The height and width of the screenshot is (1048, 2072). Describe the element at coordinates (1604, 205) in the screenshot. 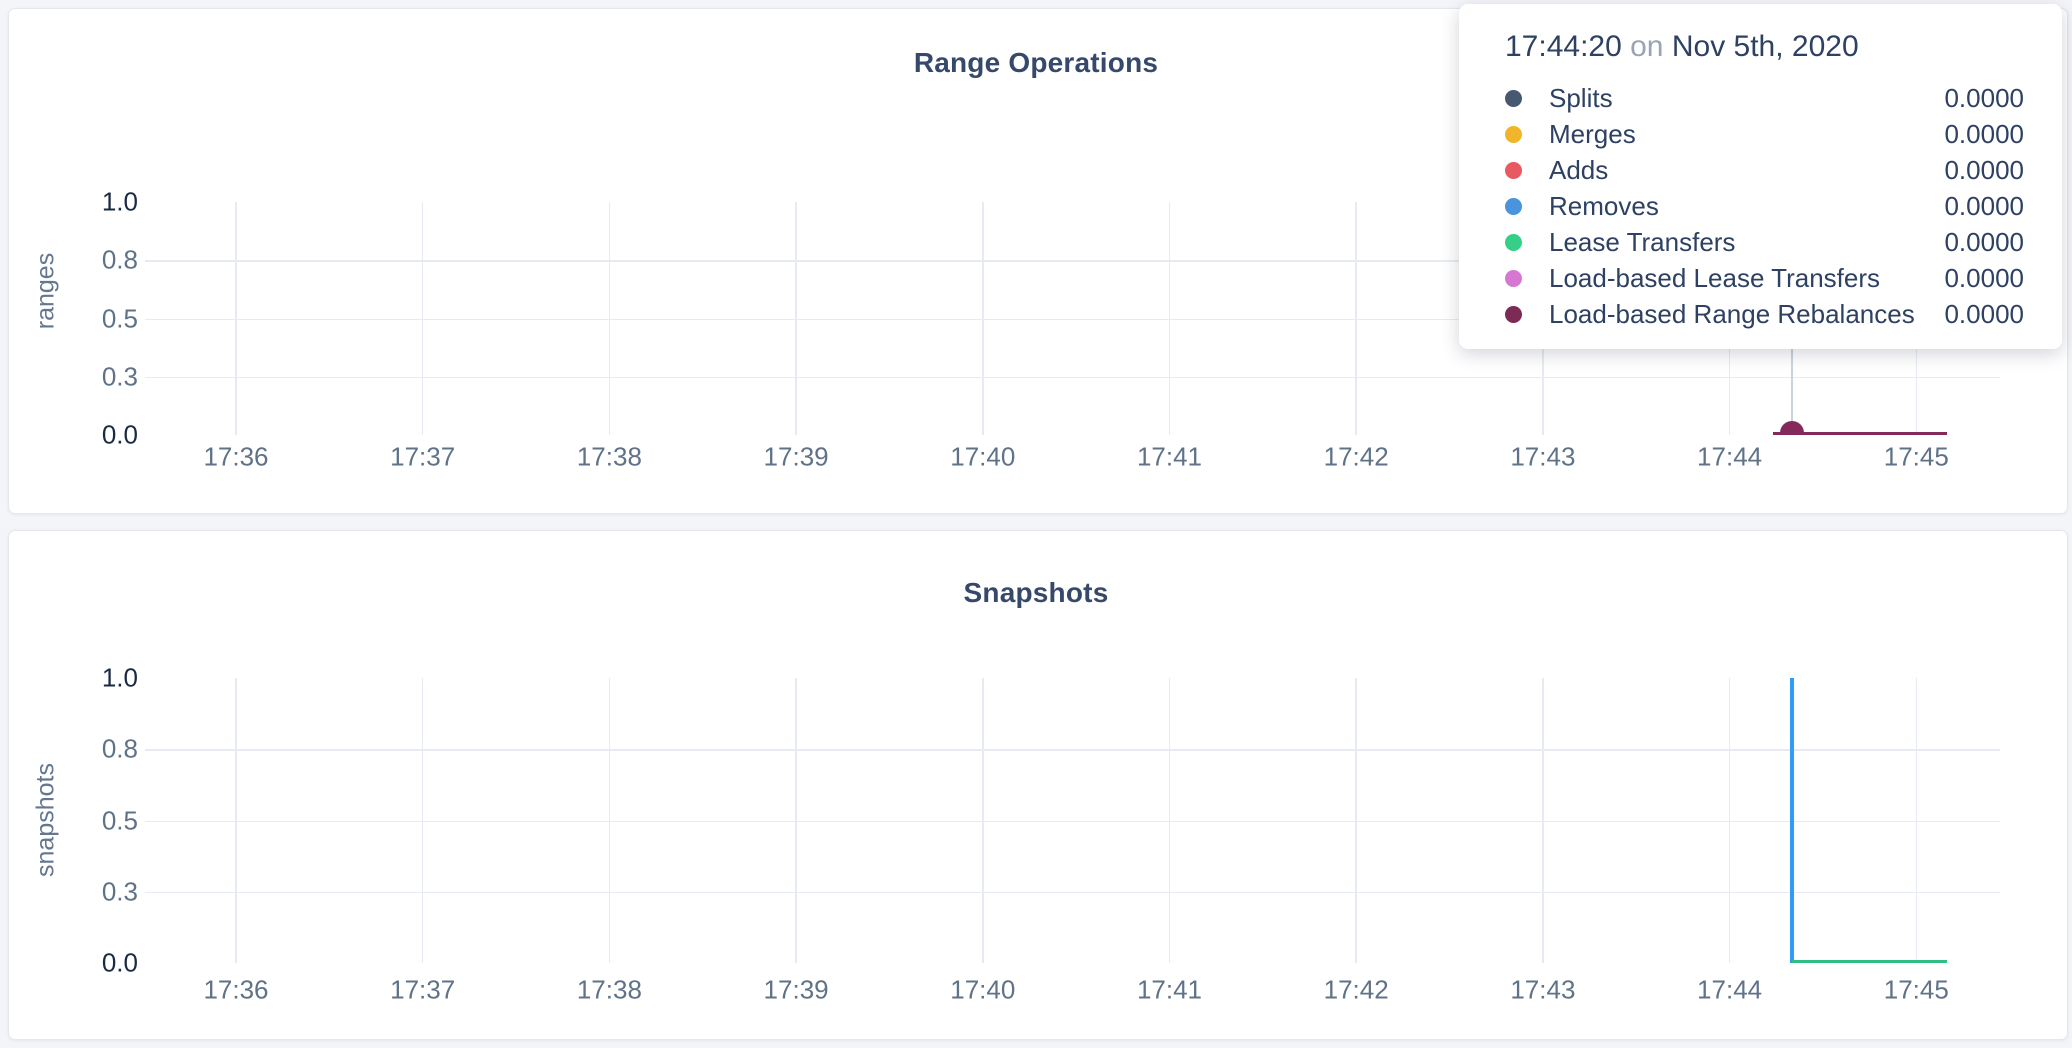

I see `legend-series-label: Removes` at that location.